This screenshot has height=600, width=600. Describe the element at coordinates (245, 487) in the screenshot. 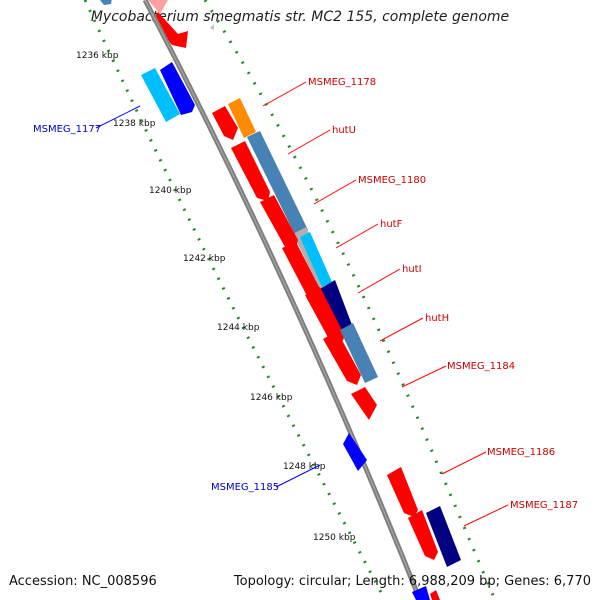

I see `gene-label-msmeg-1185: MSMEG_1185` at that location.